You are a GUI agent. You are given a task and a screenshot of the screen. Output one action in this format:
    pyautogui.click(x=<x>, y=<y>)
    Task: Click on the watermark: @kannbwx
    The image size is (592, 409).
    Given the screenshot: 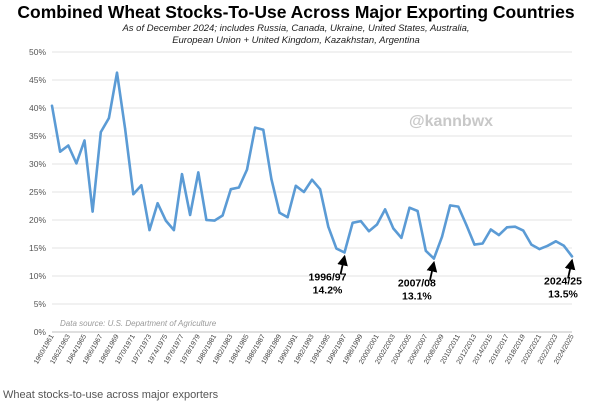 What is the action you would take?
    pyautogui.click(x=451, y=121)
    